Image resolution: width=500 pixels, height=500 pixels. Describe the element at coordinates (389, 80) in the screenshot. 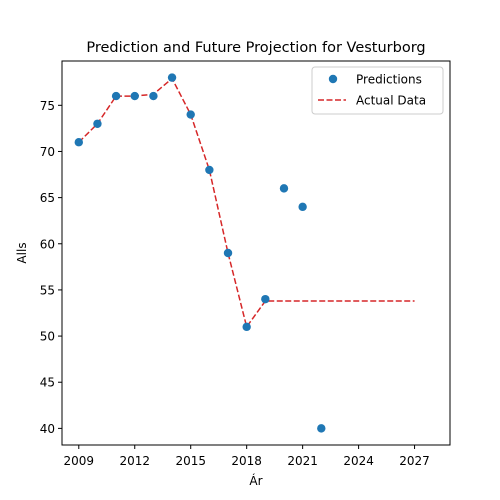

I see `legend-label: Predictions` at that location.